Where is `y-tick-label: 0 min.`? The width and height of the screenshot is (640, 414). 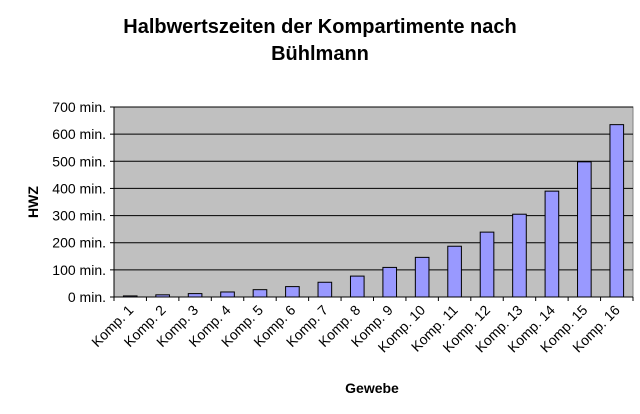
y-tick-label: 0 min. is located at coordinates (87, 297).